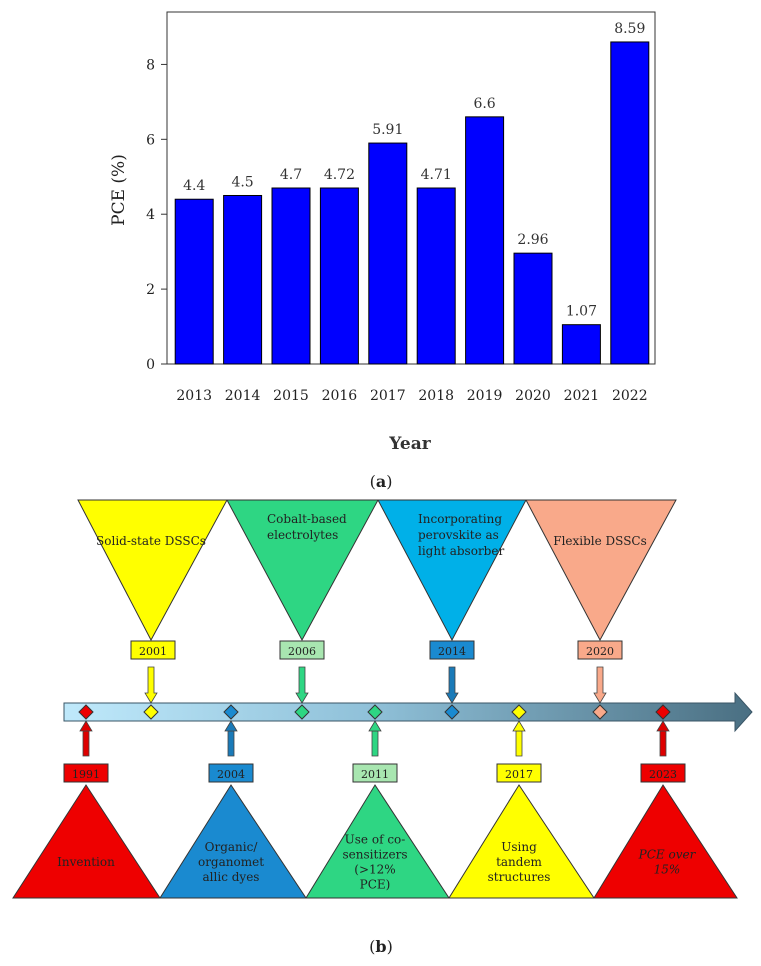 This screenshot has width=761, height=966. Describe the element at coordinates (519, 847) in the screenshot. I see `event-text: Using` at that location.